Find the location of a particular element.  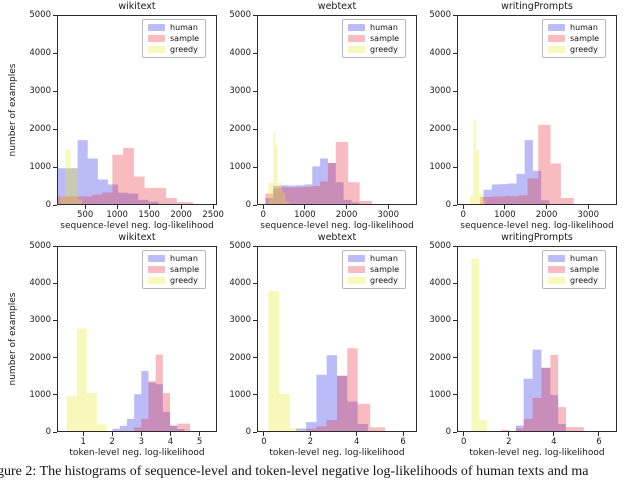

subplot-title: writingPrompts is located at coordinates (537, 237).